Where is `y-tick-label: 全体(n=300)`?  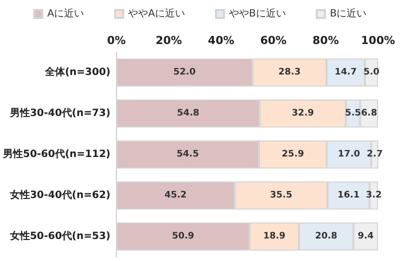 y-tick-label: 全体(n=300) is located at coordinates (77, 72).